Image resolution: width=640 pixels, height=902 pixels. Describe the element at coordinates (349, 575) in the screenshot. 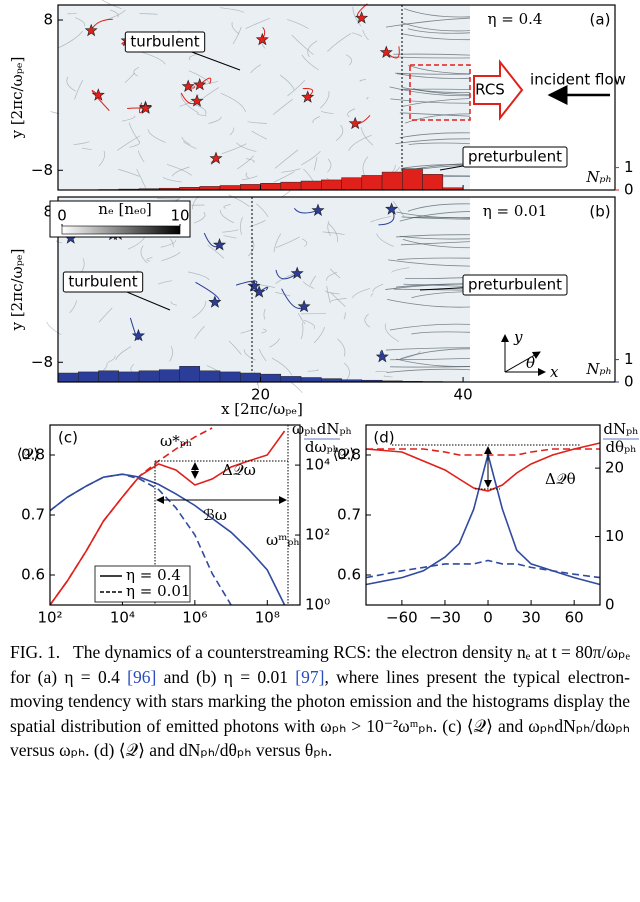

I see `y-tick-label: 0.6` at that location.